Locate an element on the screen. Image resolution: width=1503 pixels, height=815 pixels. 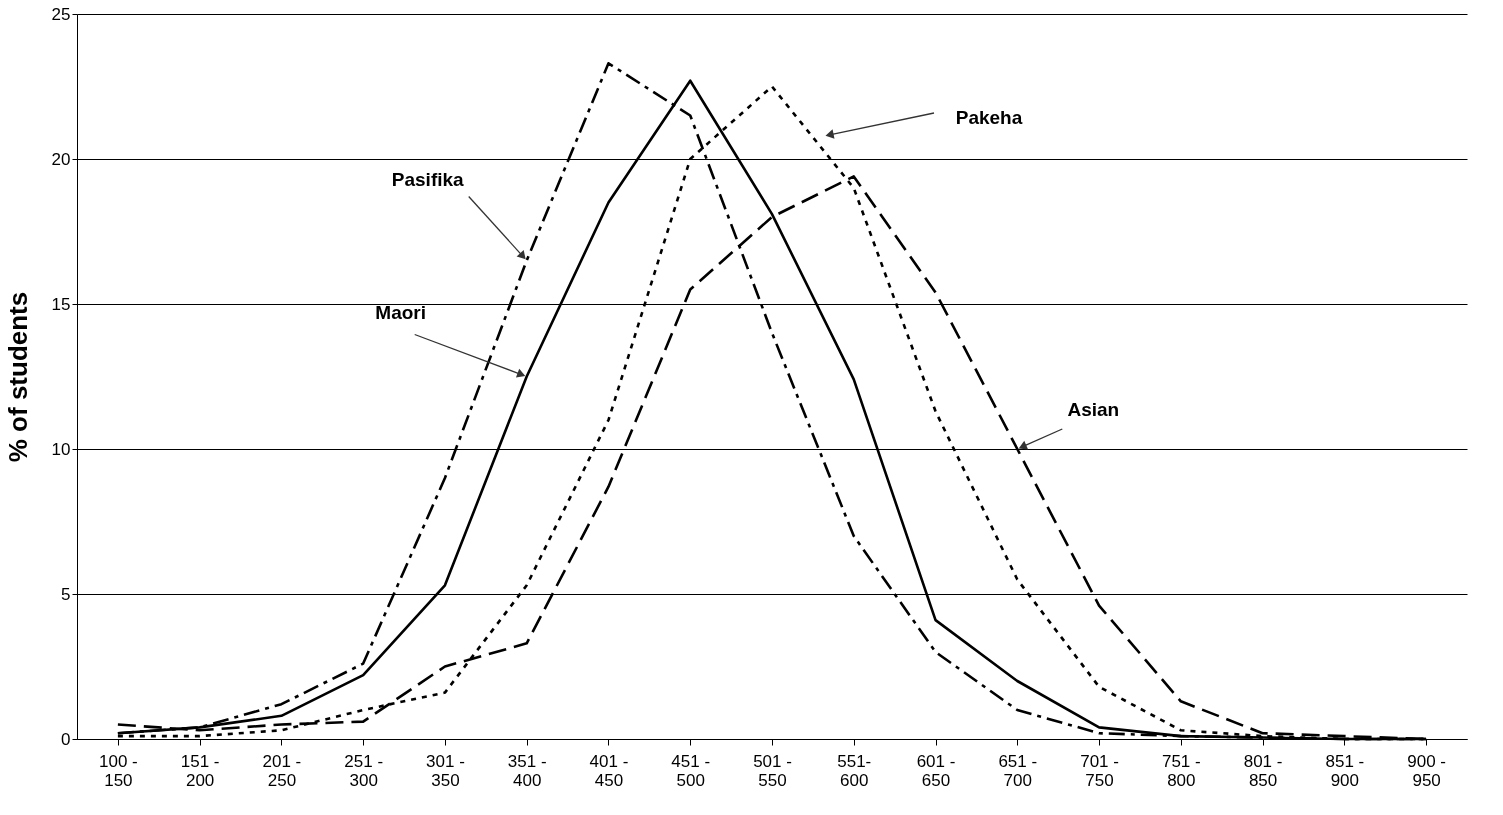
x-tick-label: 900 - 950 is located at coordinates (1426, 770).